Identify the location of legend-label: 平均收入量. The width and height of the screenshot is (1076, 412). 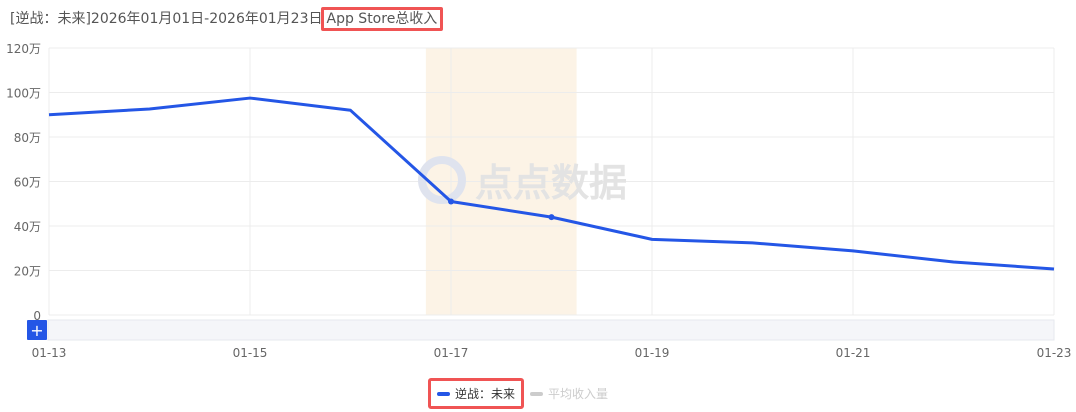
(578, 394).